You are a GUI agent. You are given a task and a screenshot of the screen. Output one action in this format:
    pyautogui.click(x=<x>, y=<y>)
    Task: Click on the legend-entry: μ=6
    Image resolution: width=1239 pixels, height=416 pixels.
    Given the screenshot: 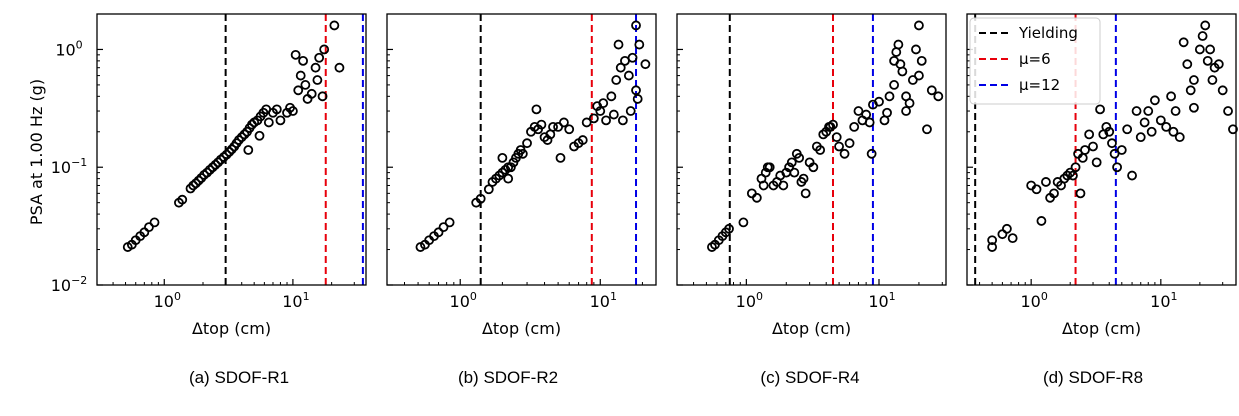 What is the action you would take?
    pyautogui.click(x=1035, y=59)
    